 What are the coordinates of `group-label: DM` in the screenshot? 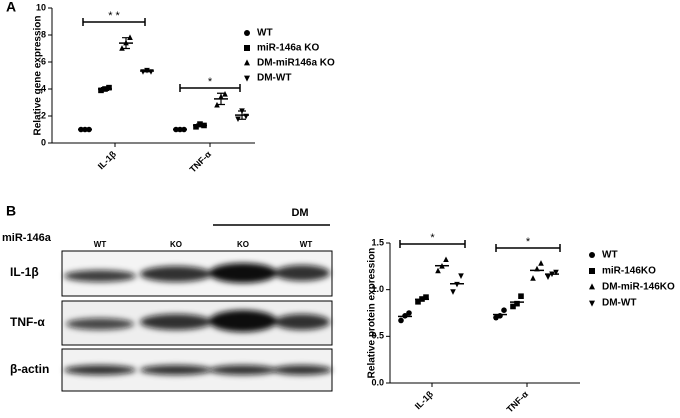 It's located at (299, 213).